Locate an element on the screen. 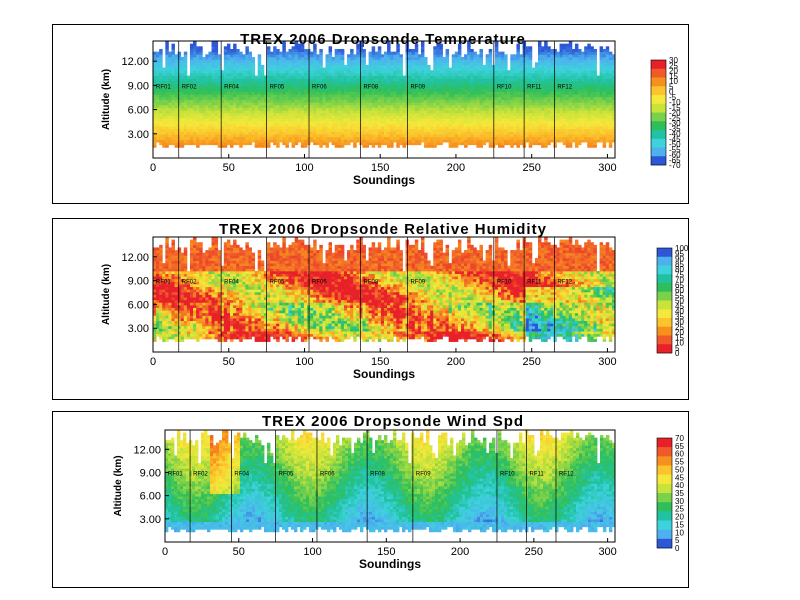 This screenshot has width=800, height=600. heatmap-cells is located at coordinates (384, 94).